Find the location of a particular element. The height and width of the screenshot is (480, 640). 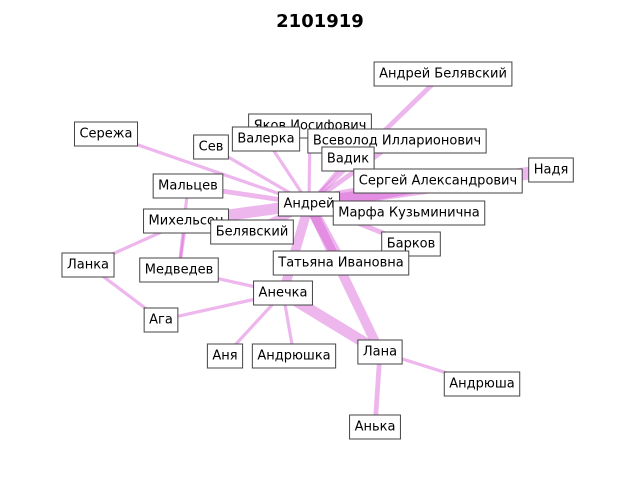

graph-node: Андрюшка is located at coordinates (294, 356).